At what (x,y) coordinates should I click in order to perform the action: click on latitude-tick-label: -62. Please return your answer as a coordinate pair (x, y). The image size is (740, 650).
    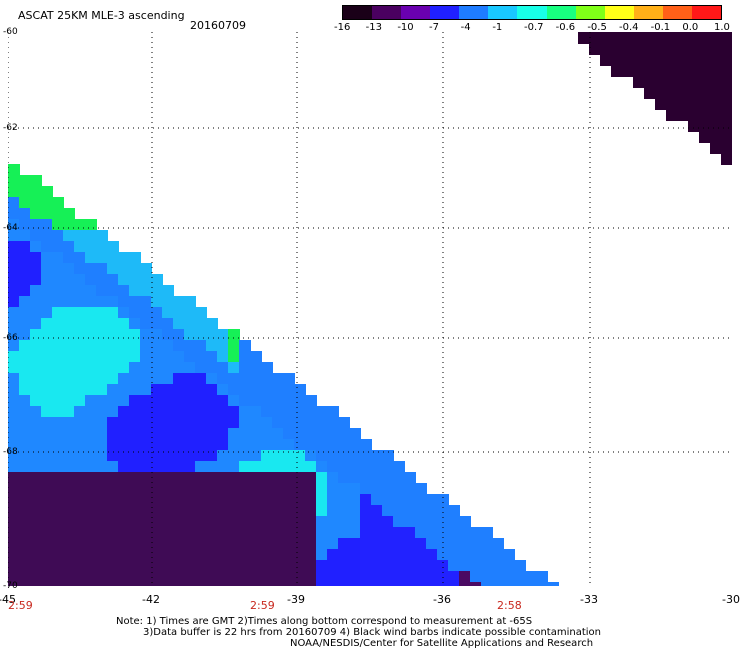
    Looking at the image, I should click on (10, 128).